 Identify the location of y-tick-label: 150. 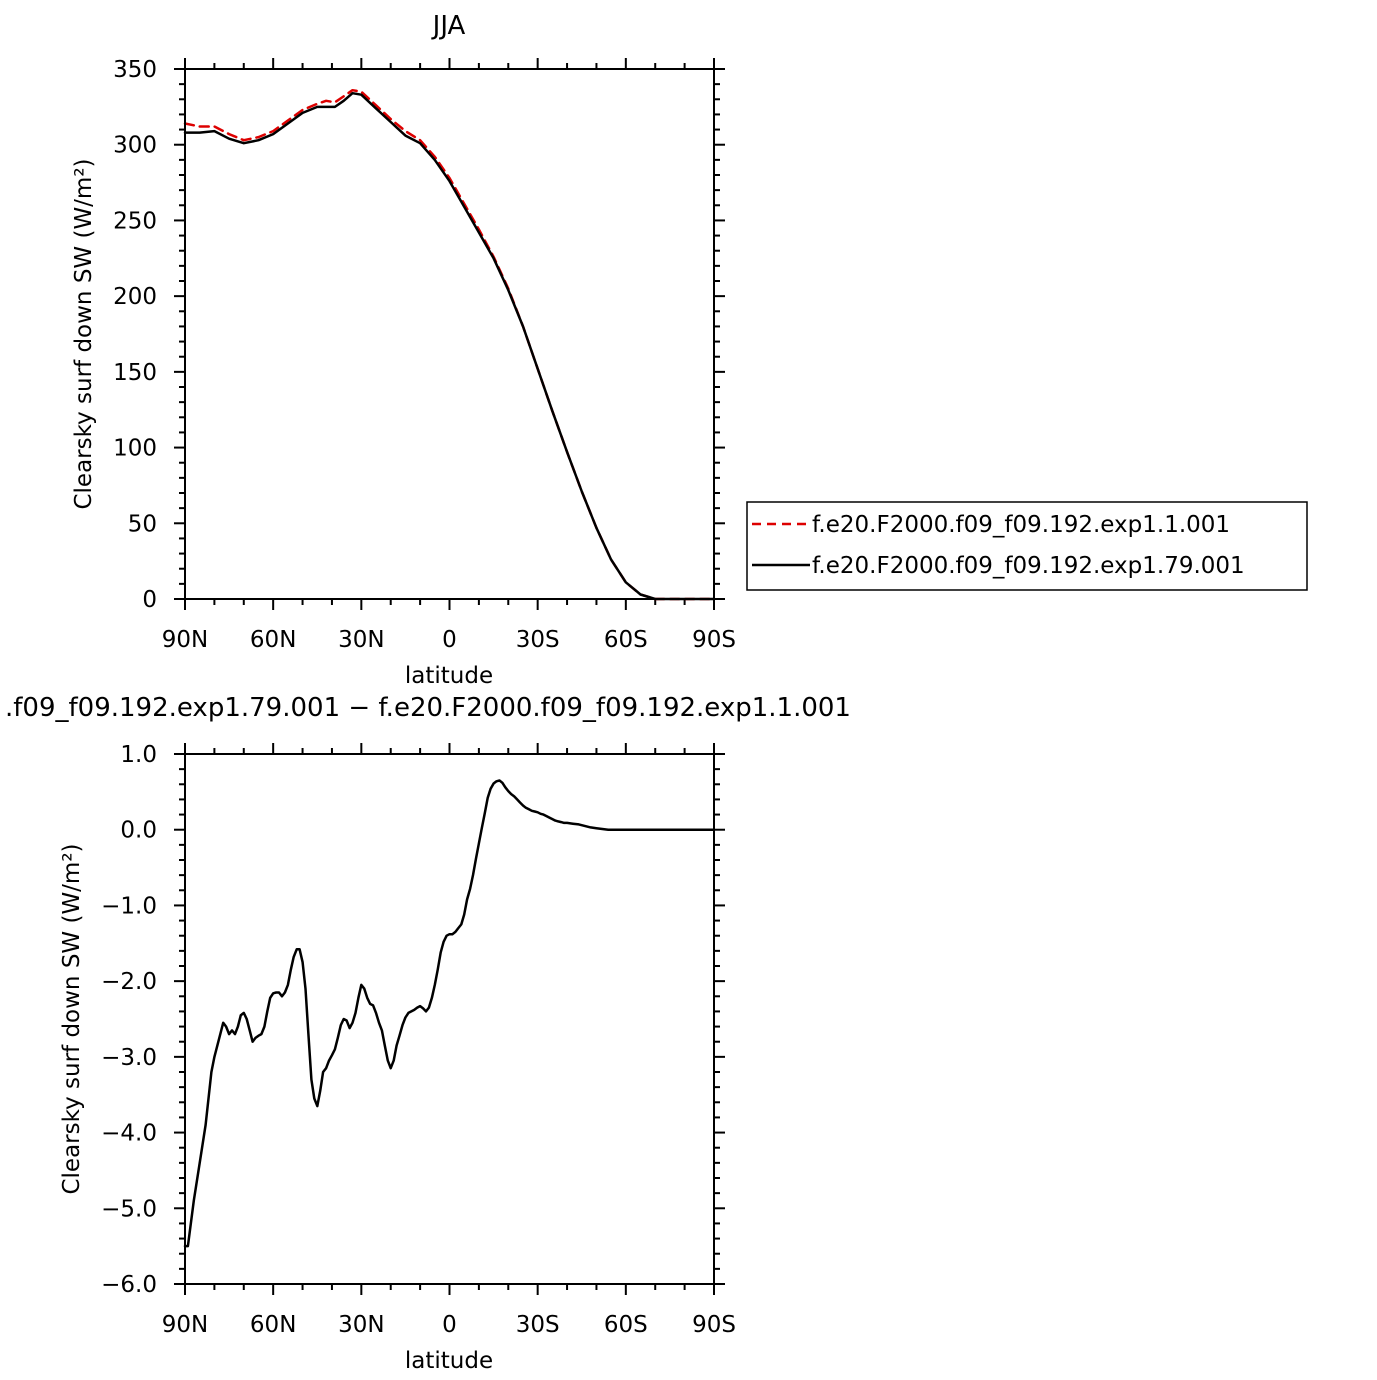
(135, 373).